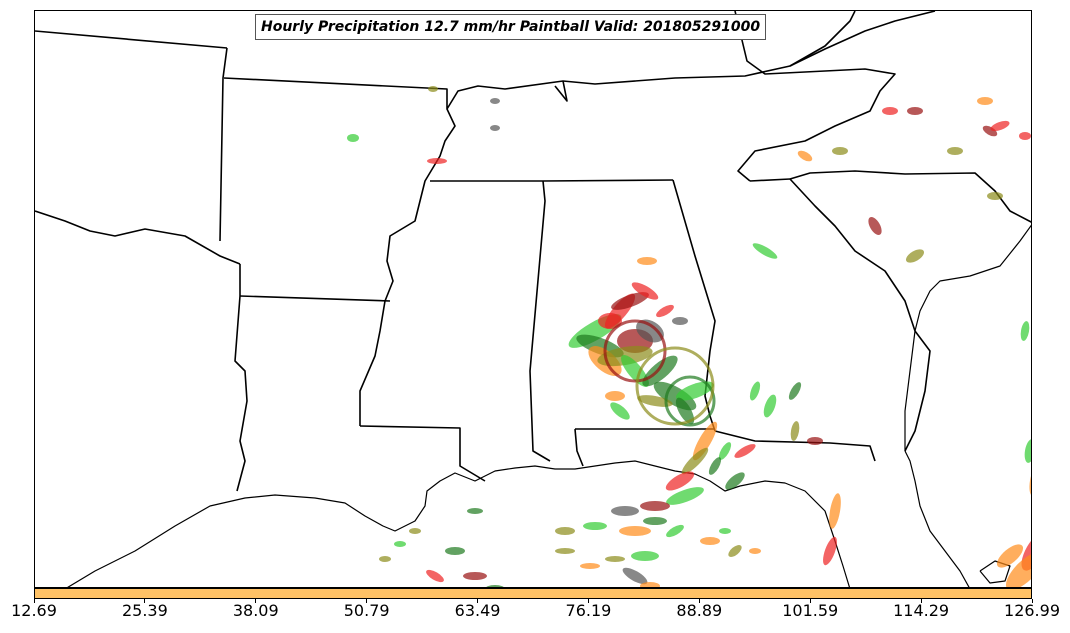  I want to click on boundary-nc-sc, so click(910, 196).